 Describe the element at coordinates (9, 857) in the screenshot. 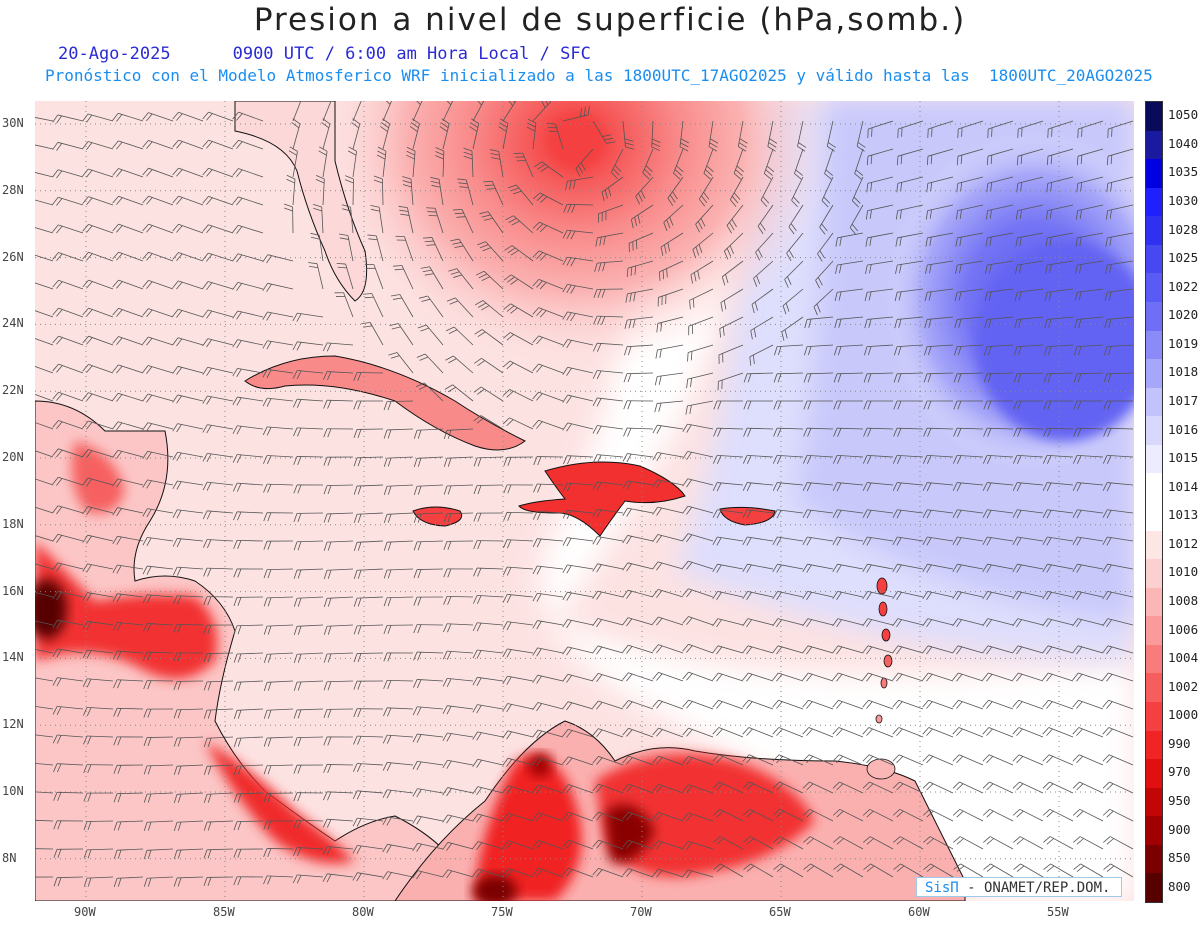

I see `lat-label: 8N` at that location.